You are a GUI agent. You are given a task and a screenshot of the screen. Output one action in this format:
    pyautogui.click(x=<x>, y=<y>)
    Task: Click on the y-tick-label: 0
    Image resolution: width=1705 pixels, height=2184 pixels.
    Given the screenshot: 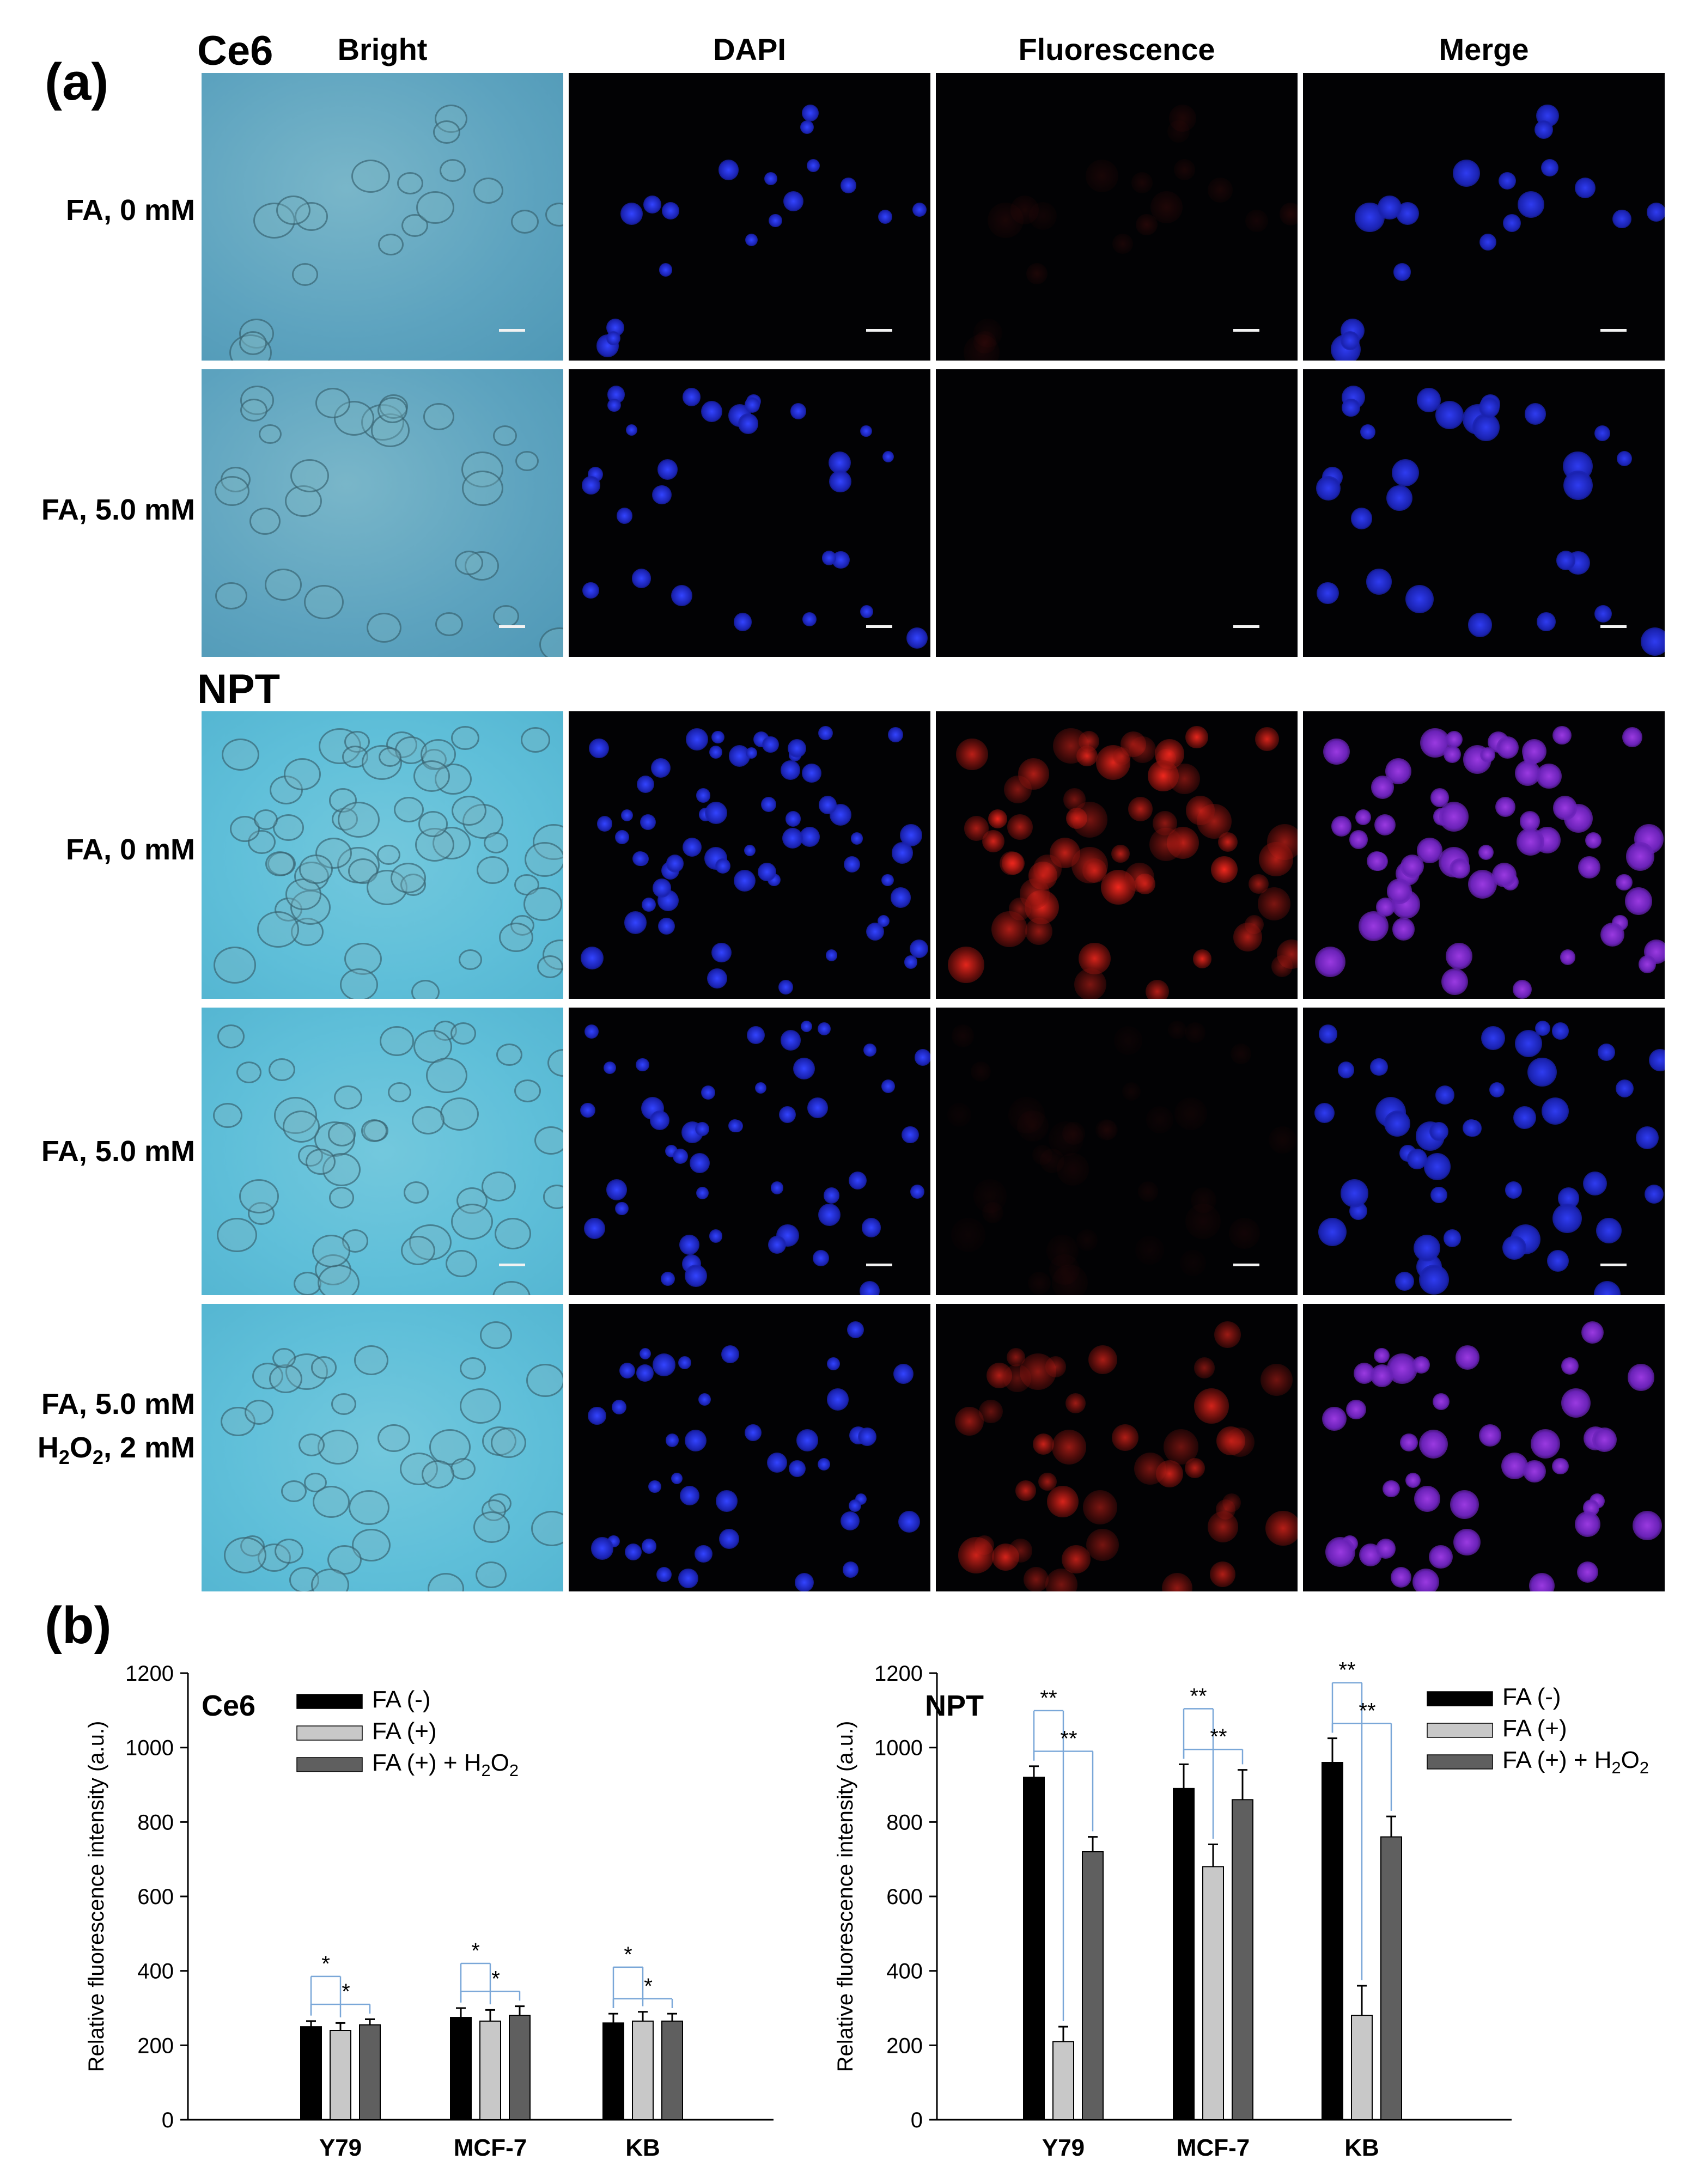 What is the action you would take?
    pyautogui.click(x=168, y=2120)
    